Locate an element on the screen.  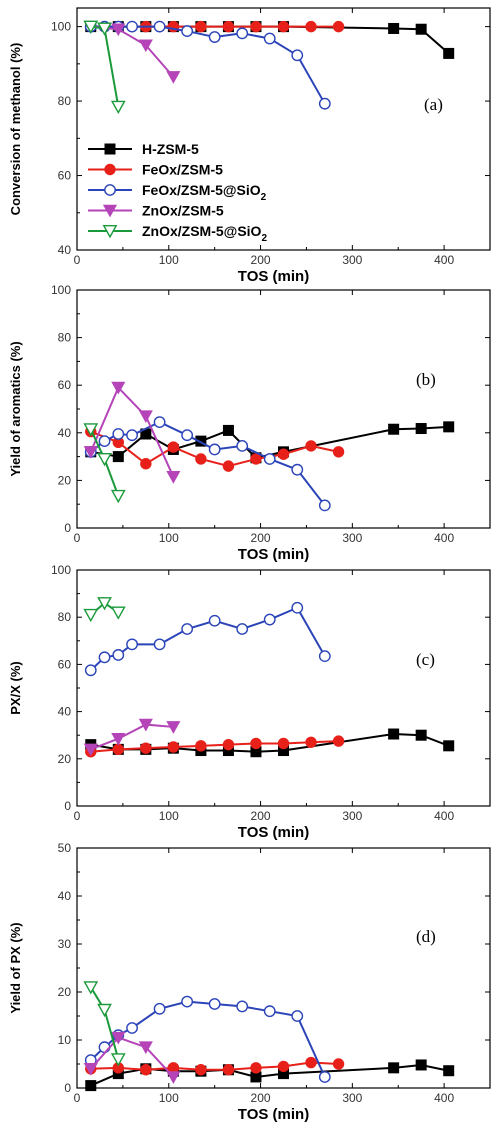
y-axis-label: PX/X (%) is located at coordinates (15, 687).